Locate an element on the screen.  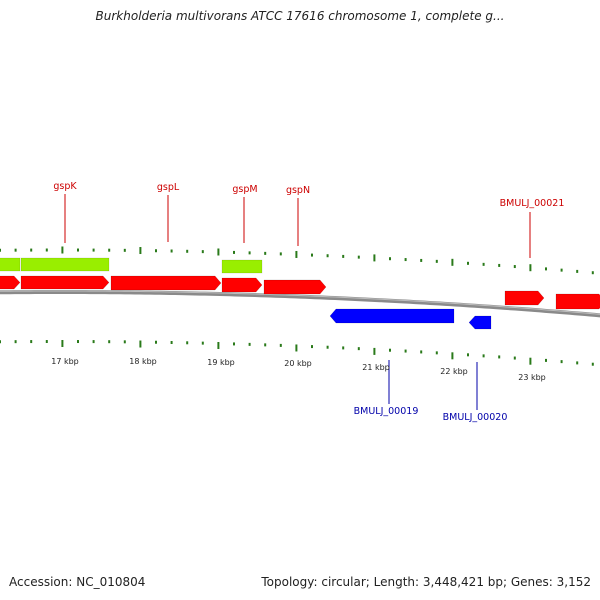
chromosome-backbone-layer is located at coordinates (300, 304).